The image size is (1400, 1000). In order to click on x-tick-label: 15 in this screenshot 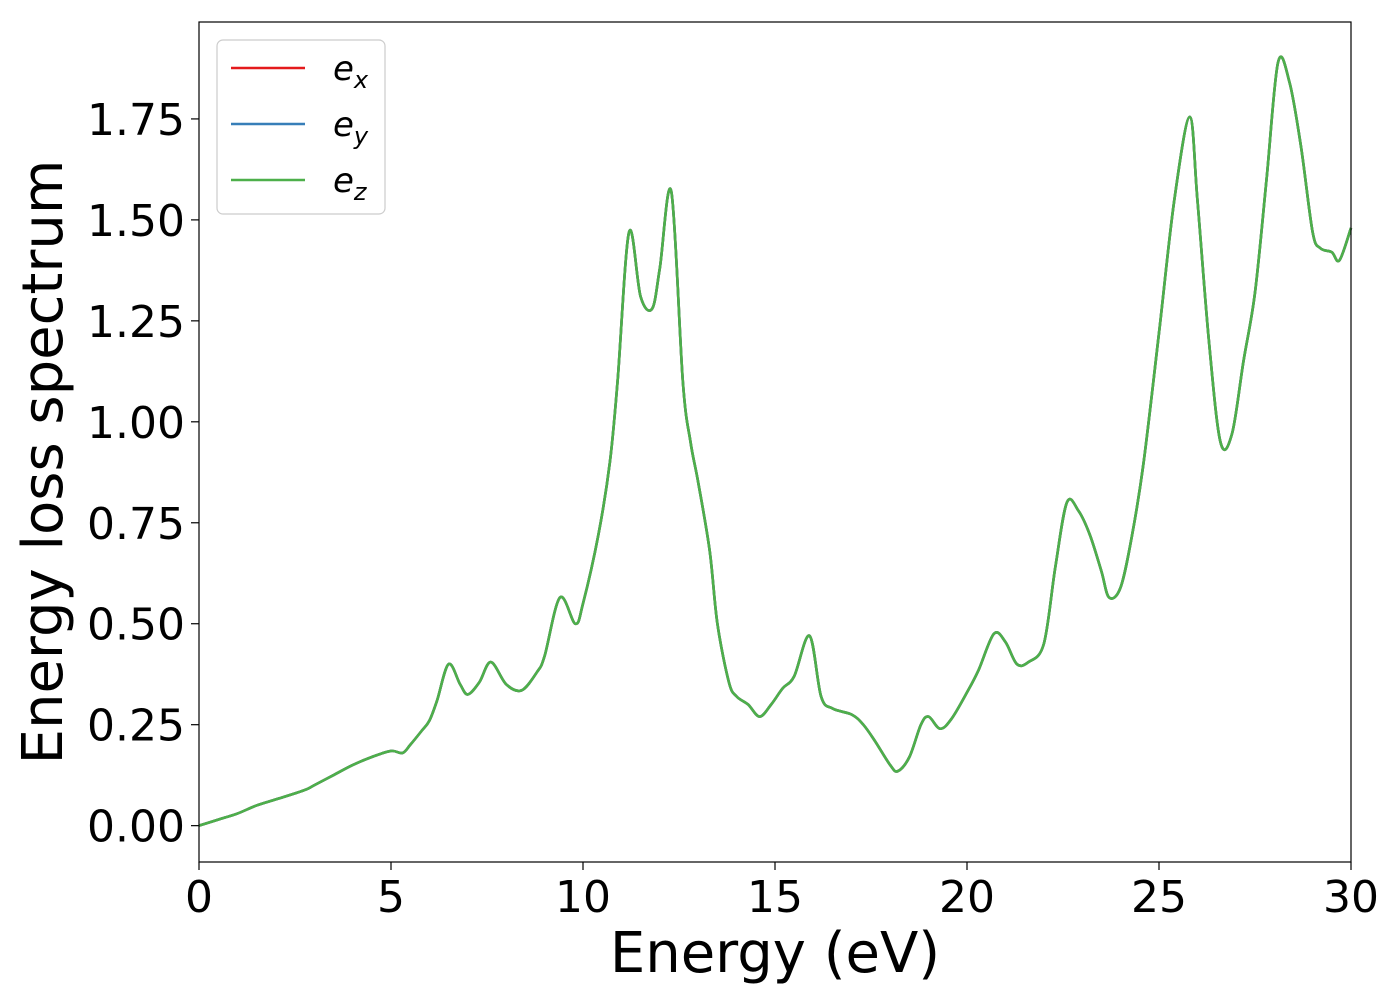, I will do `click(775, 897)`.